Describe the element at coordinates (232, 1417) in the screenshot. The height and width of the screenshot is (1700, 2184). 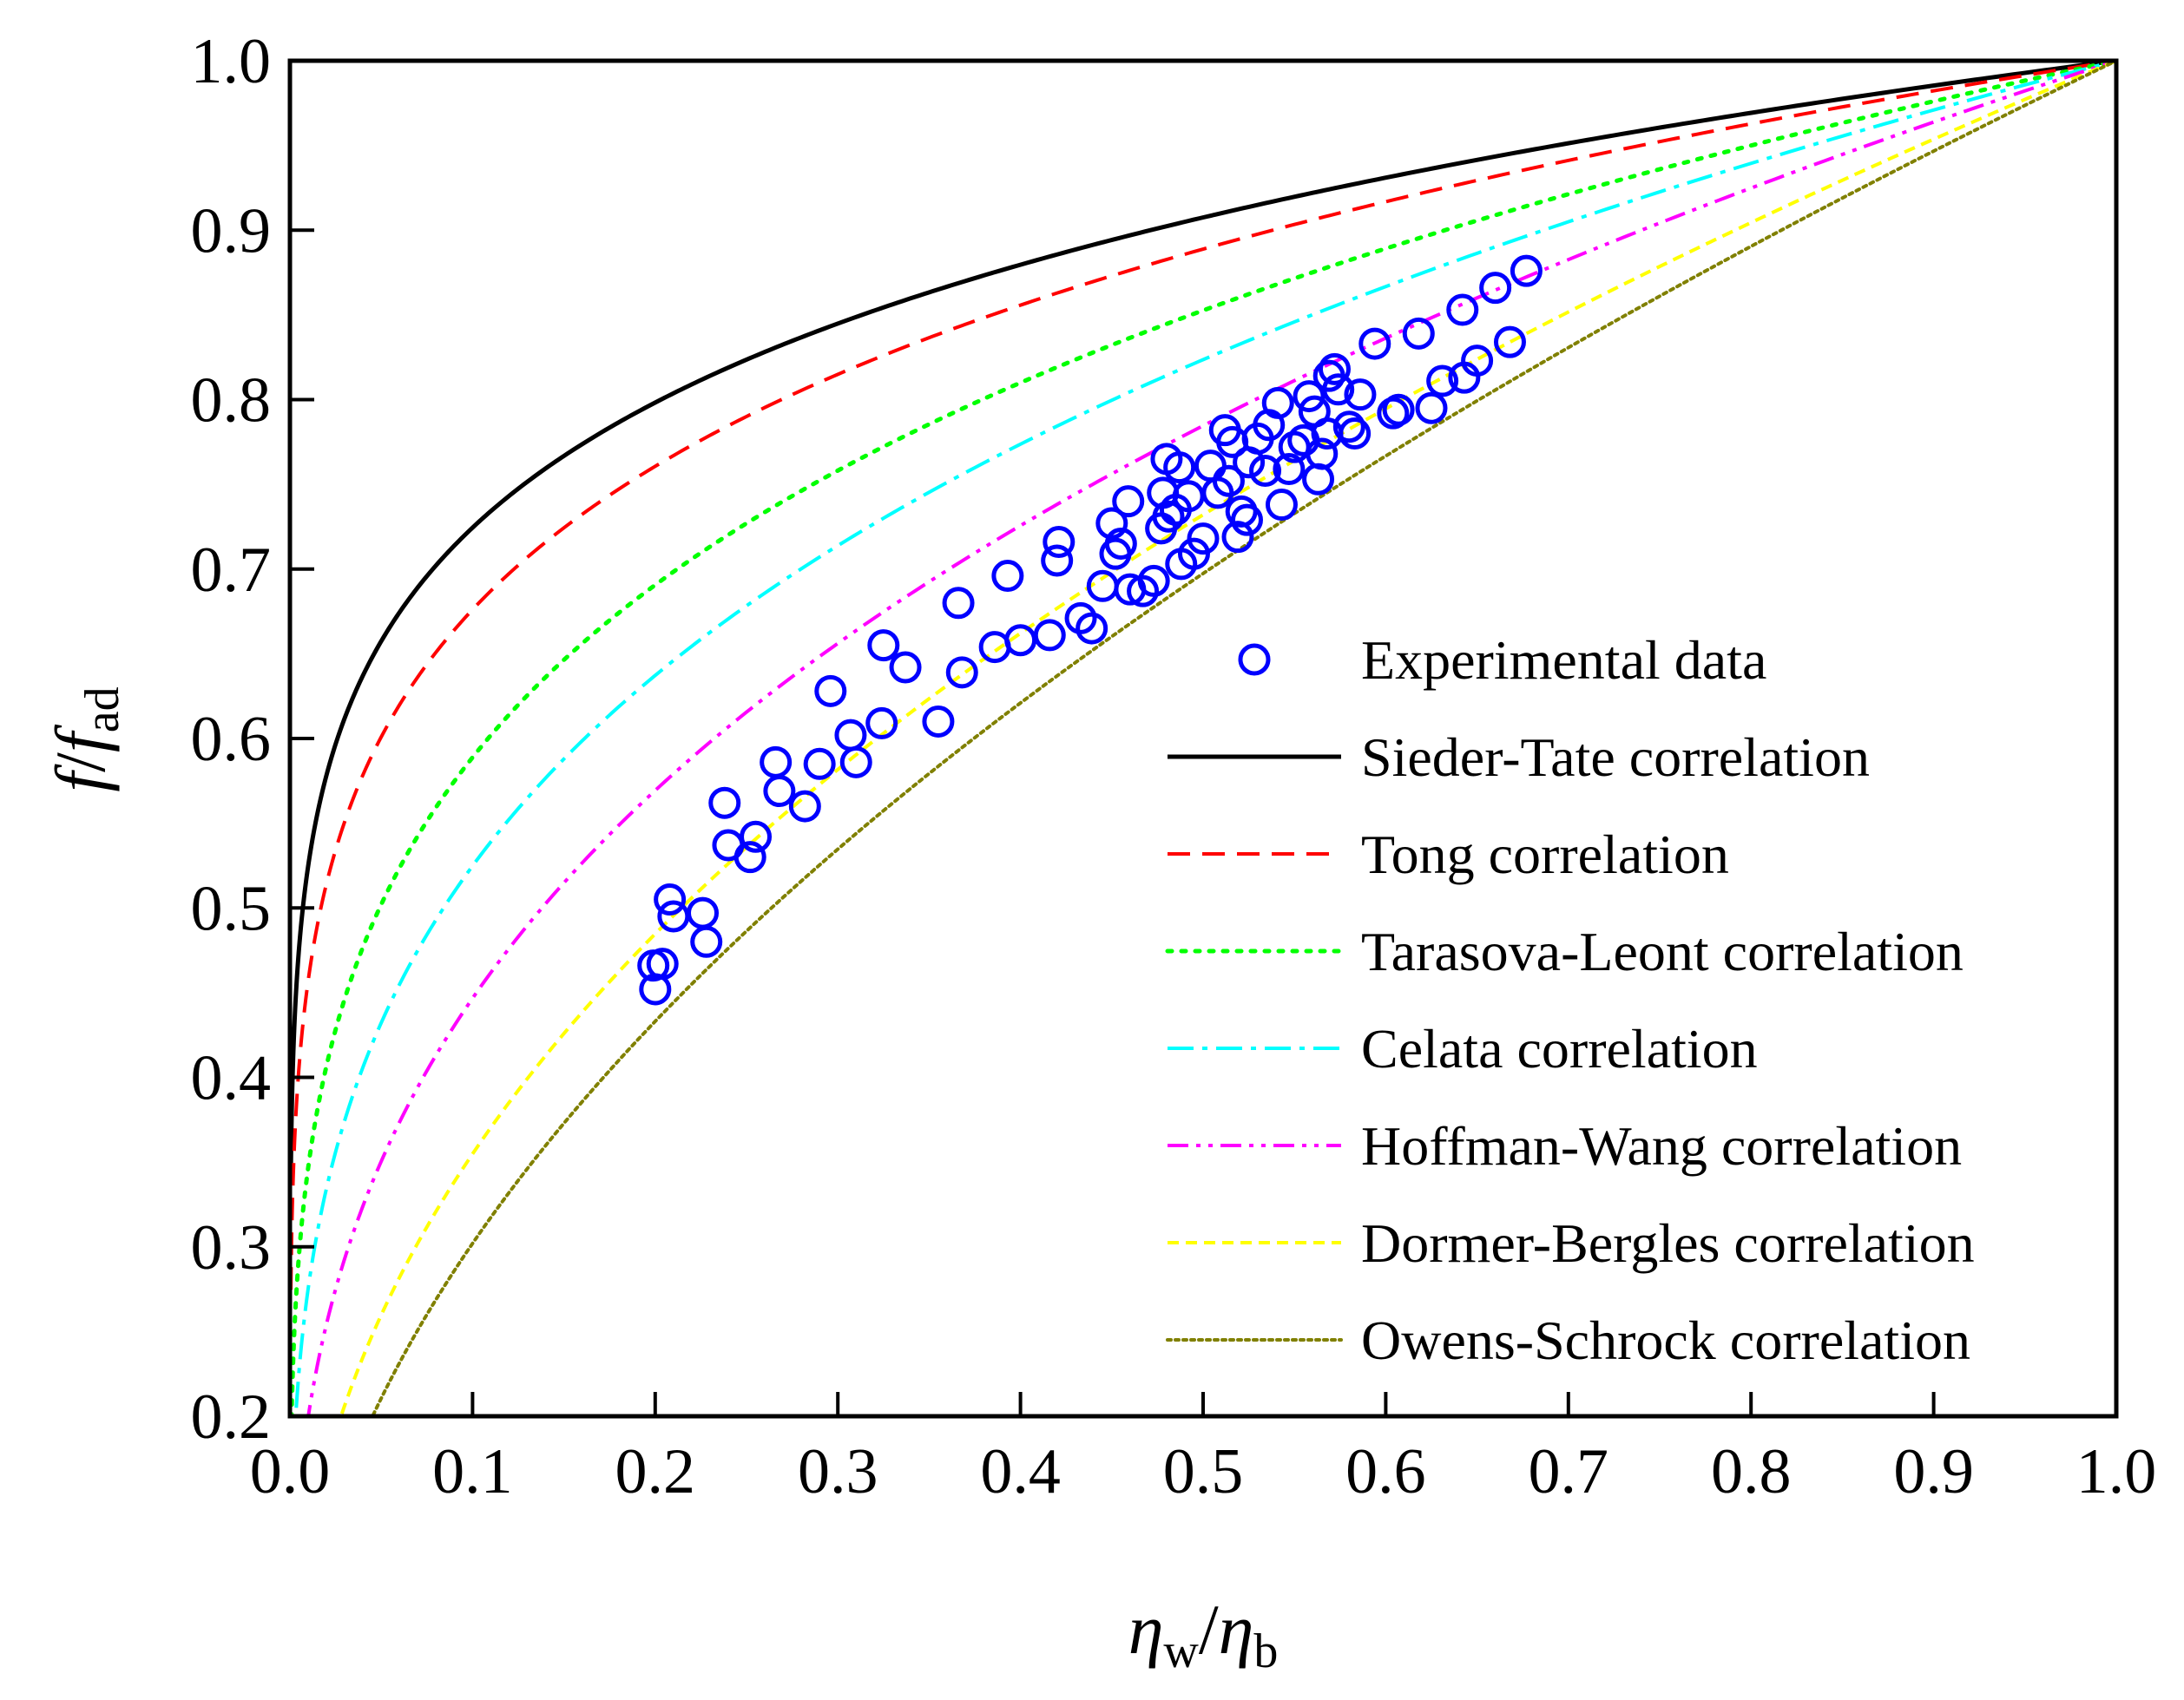
I see `y-tick-label: 0.2` at that location.